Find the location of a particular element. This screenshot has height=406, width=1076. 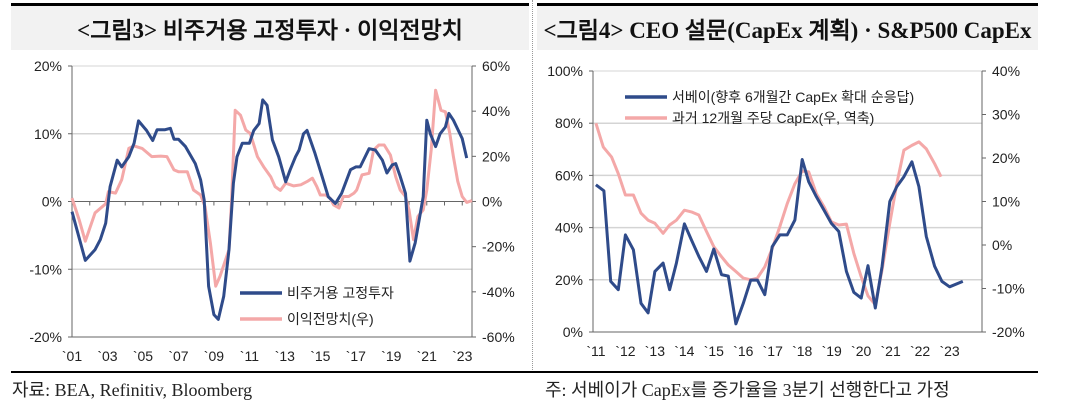

left-chart-title: <그림3> 비주거용 고정투자 · 이익전망치 is located at coordinates (270, 28).